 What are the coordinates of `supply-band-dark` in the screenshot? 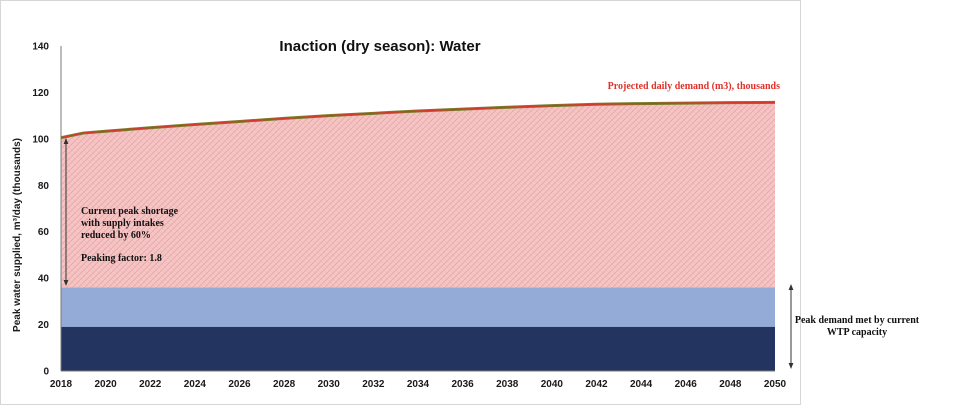 It's located at (418, 348).